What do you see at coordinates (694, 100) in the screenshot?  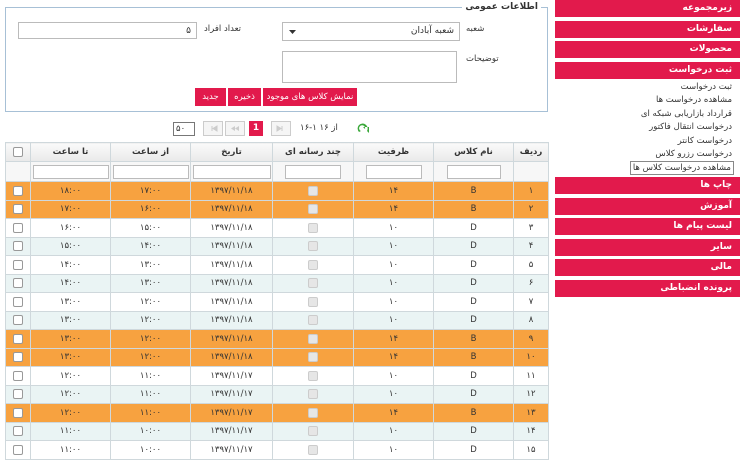 I see `submenu-item: مشاهده درخواست ها` at bounding box center [694, 100].